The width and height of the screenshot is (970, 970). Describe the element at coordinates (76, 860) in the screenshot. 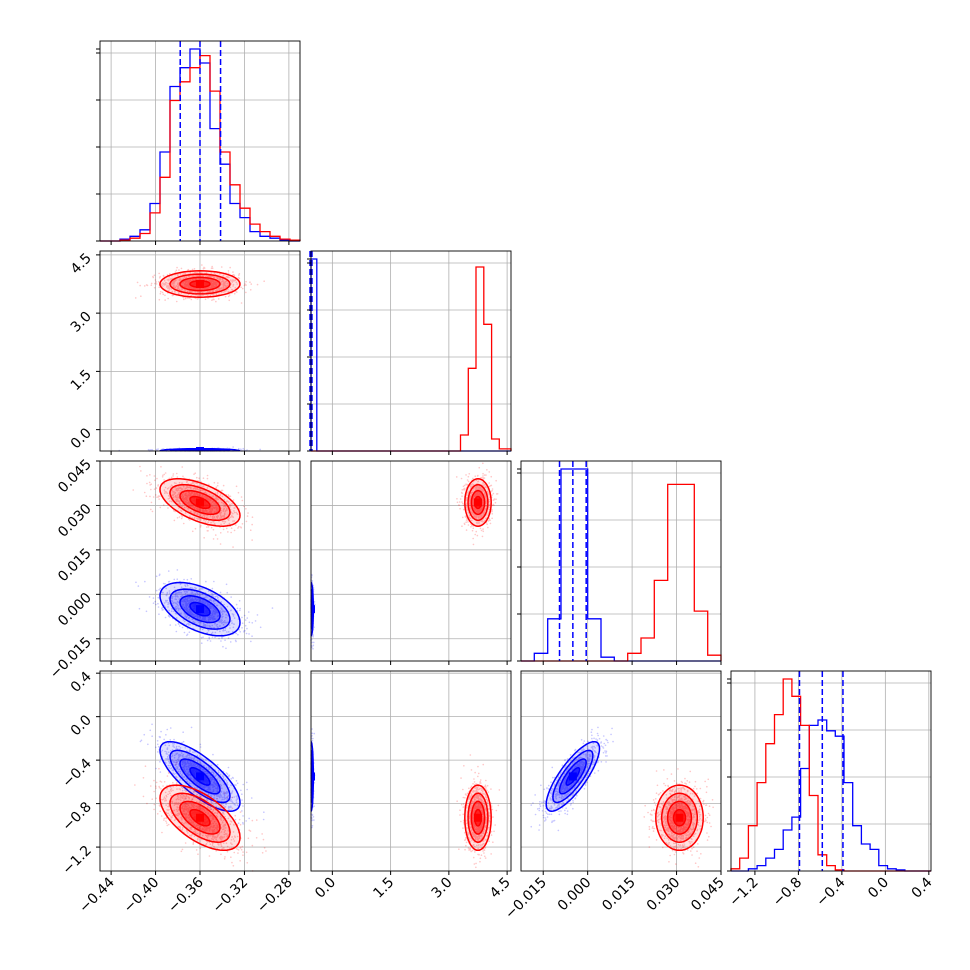

I see `y-tick-label: −1.2` at that location.